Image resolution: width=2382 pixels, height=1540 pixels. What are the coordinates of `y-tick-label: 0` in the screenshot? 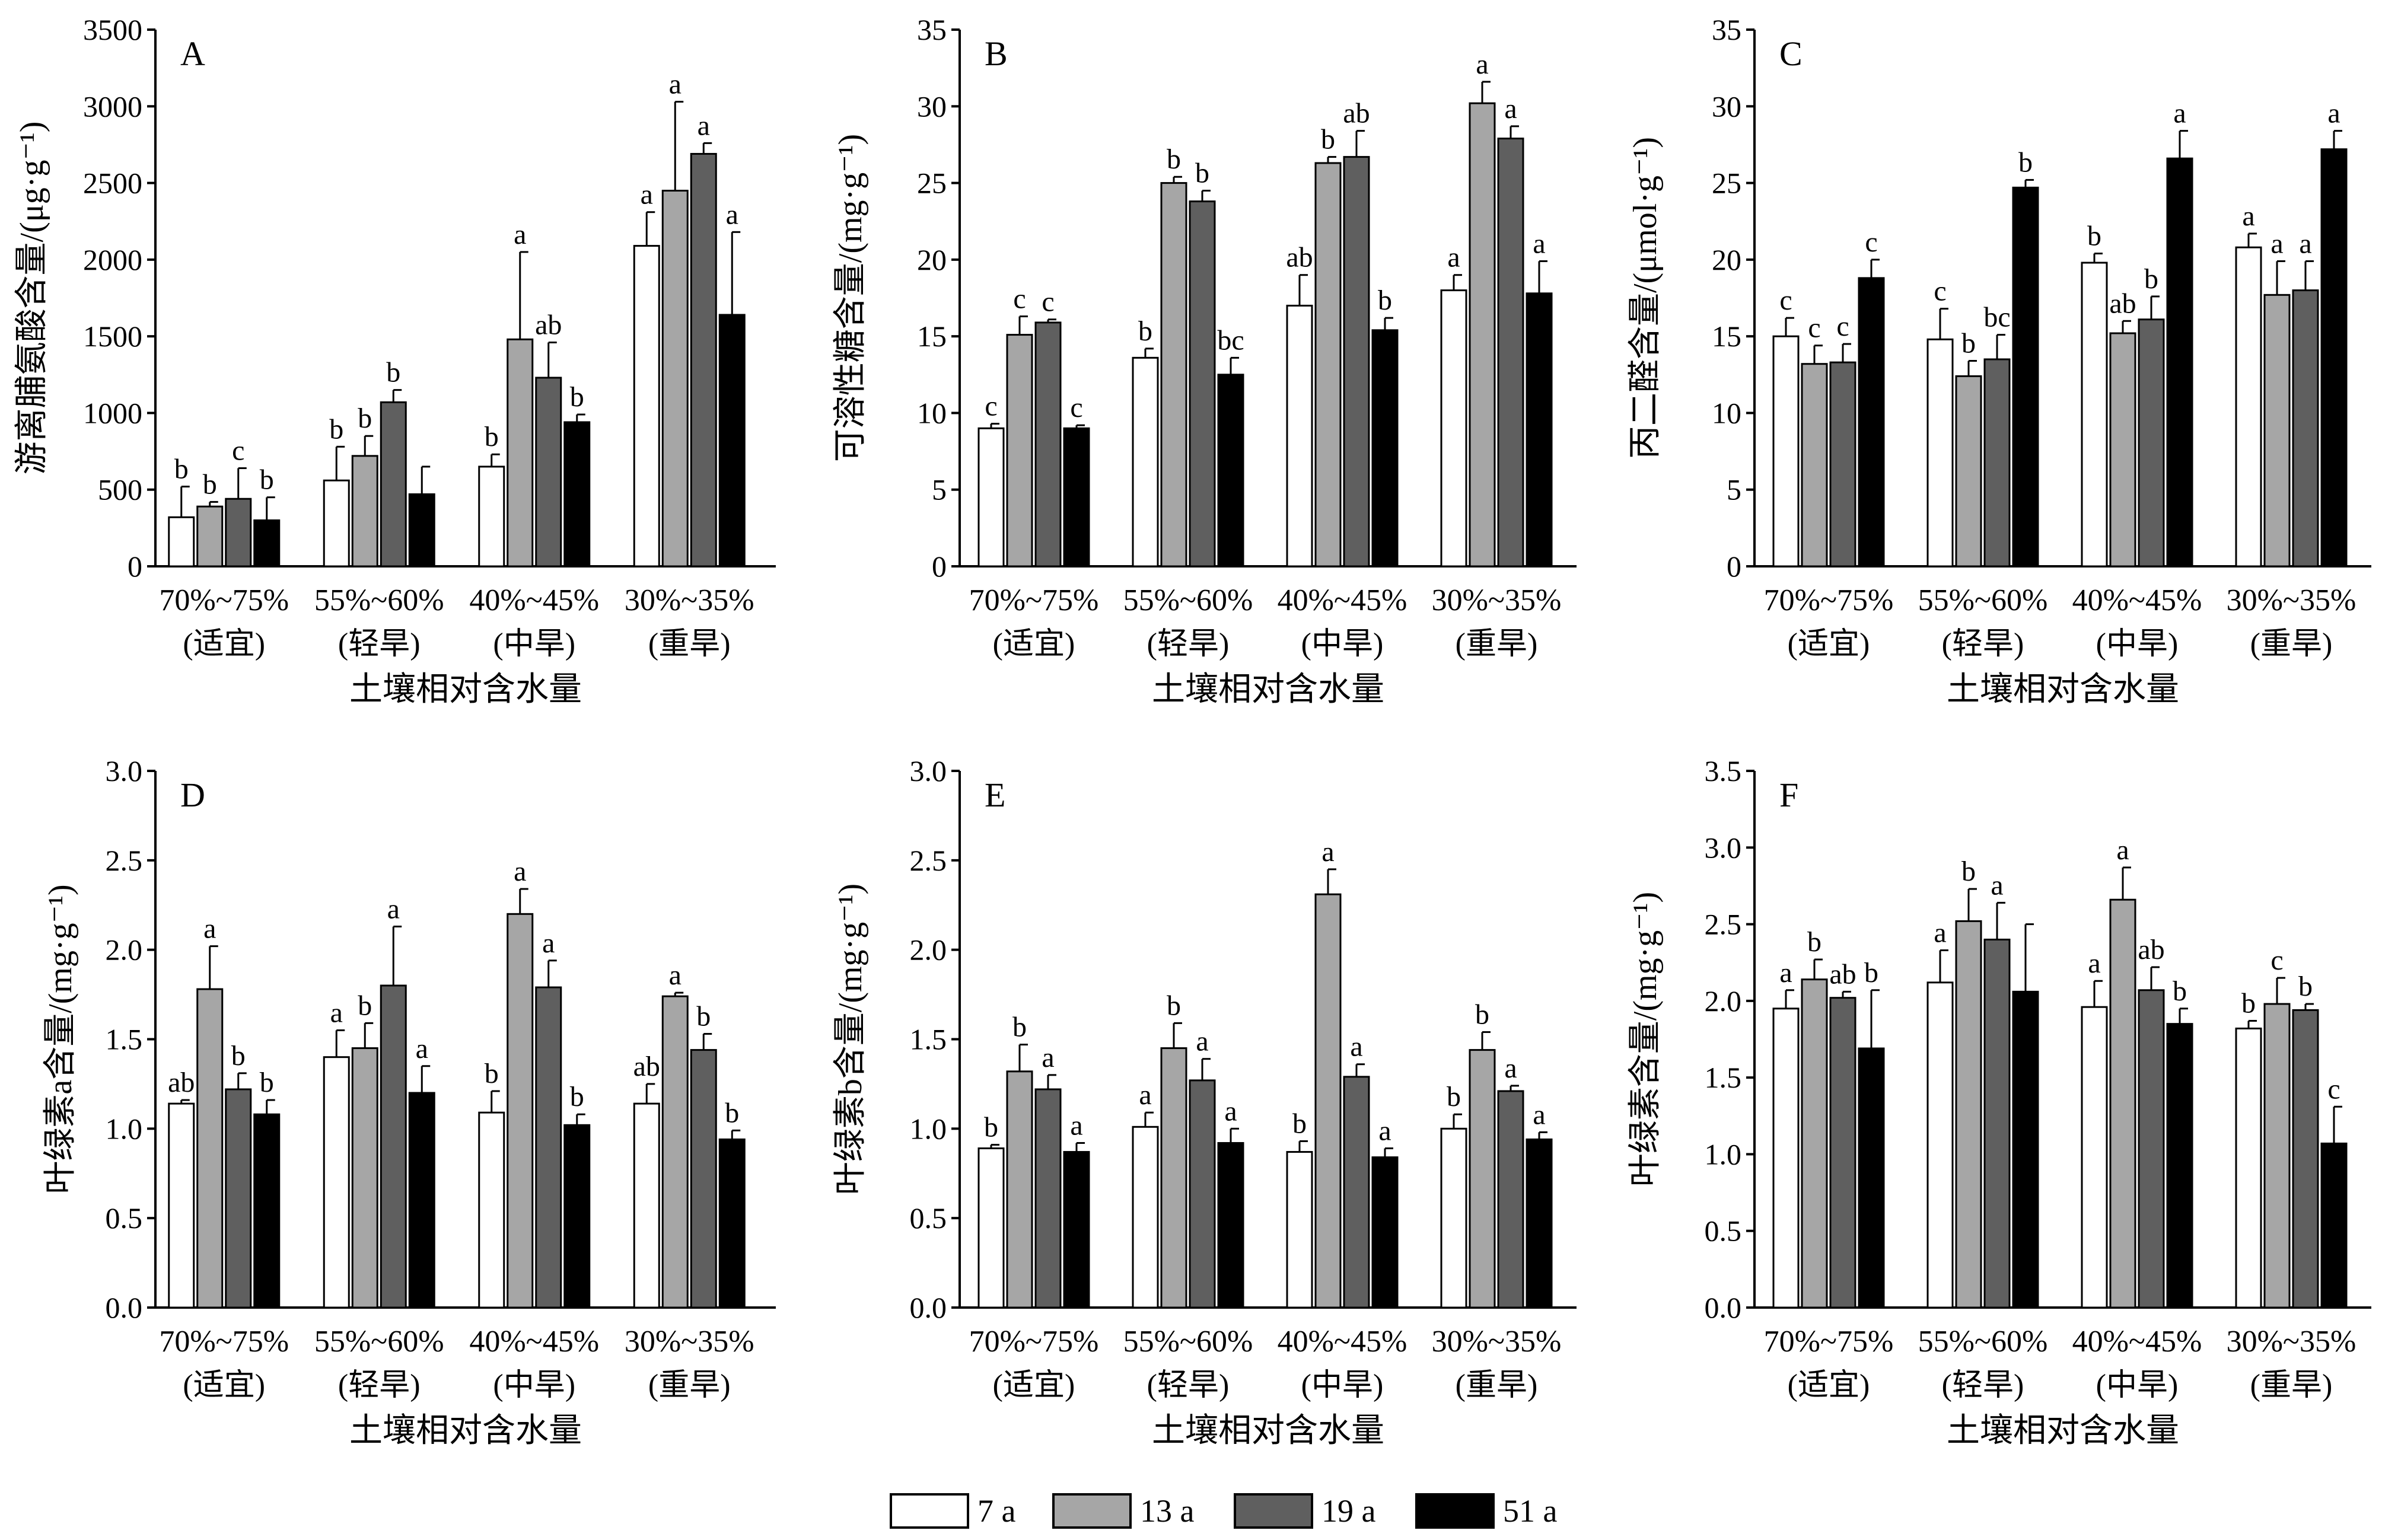 It's located at (939, 566).